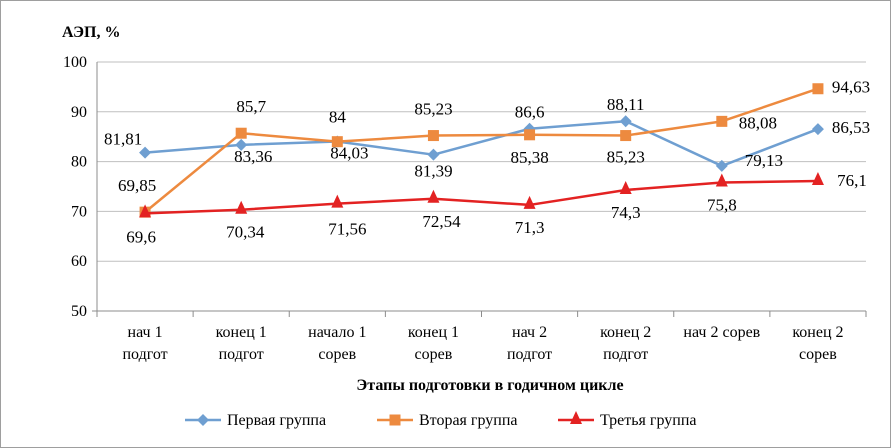 The image size is (891, 448). What do you see at coordinates (468, 420) in the screenshot?
I see `legend-label: Вторая группа` at bounding box center [468, 420].